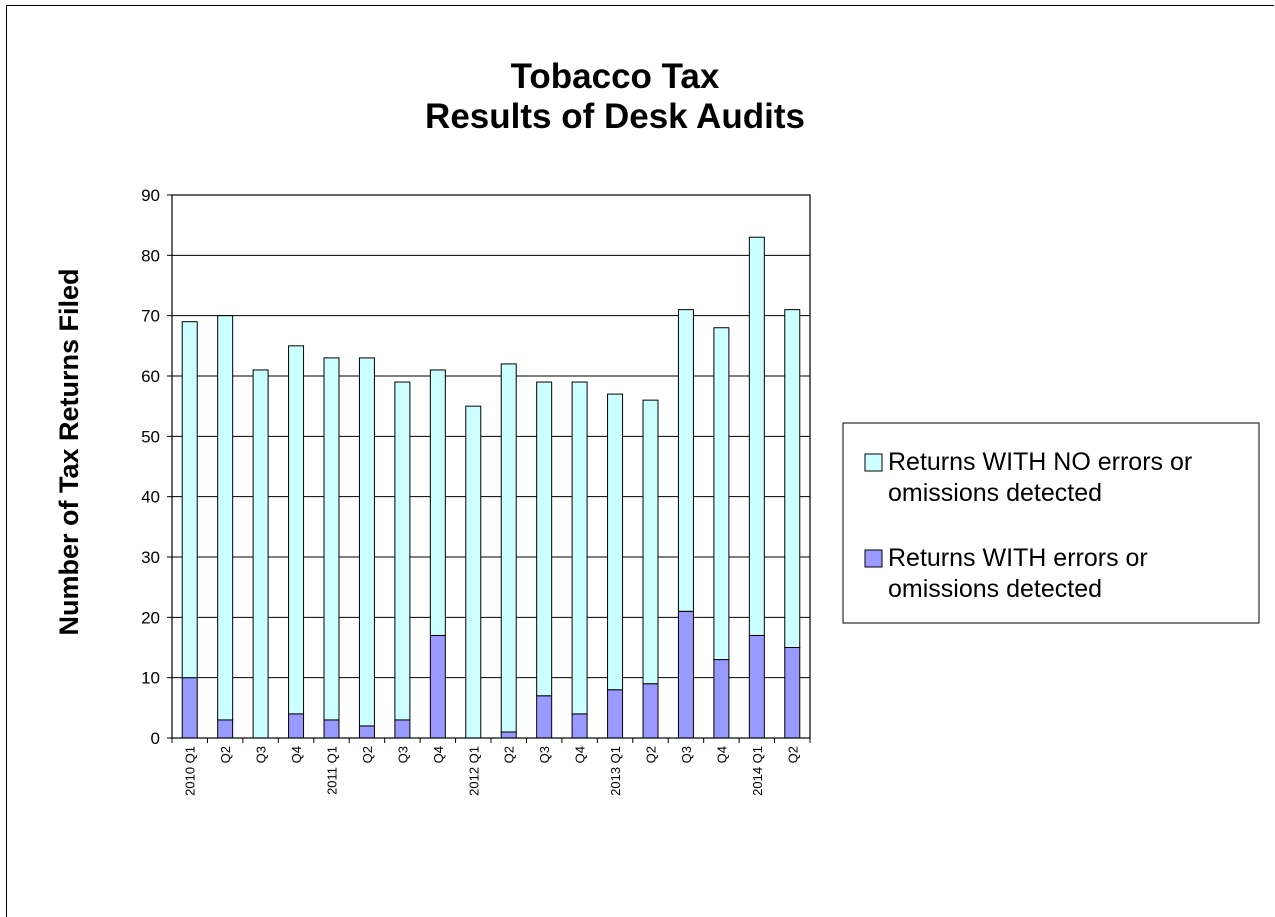 This screenshot has width=1275, height=917. What do you see at coordinates (150, 195) in the screenshot?
I see `y-tick-label: 90` at bounding box center [150, 195].